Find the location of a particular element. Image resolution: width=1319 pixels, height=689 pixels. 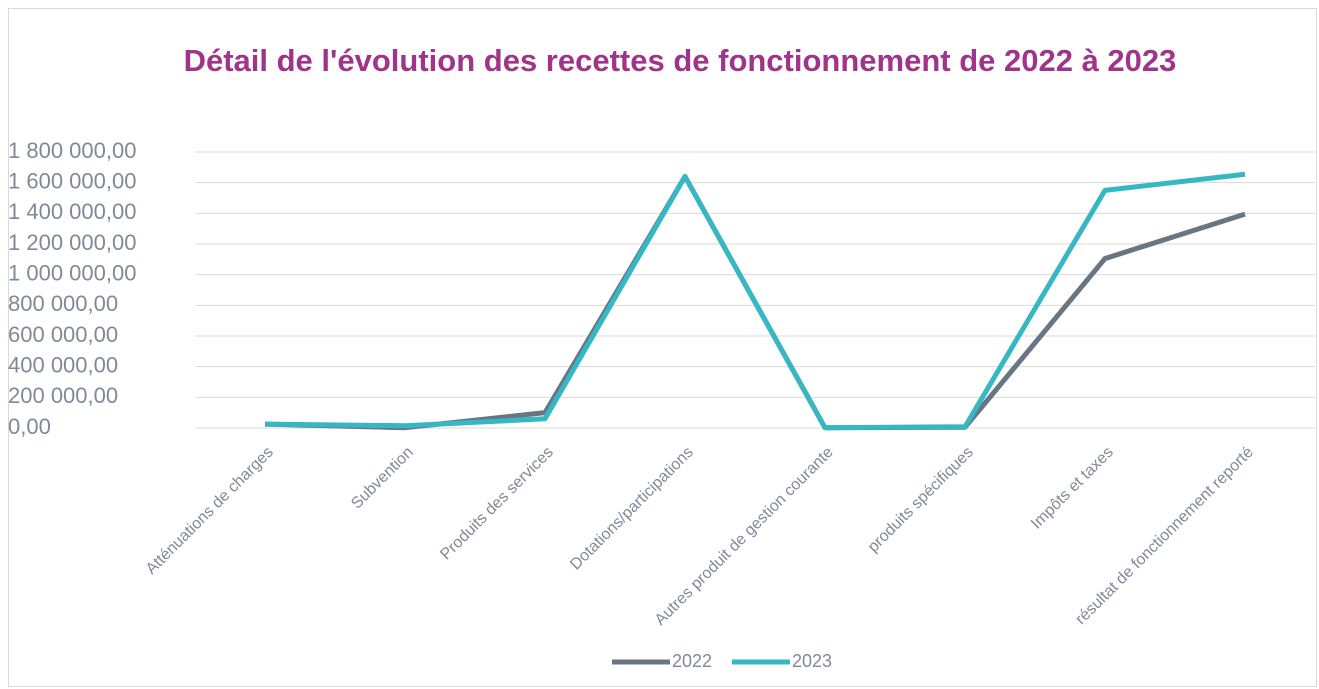

y-tick-label: 1 400 000,00 is located at coordinates (72, 211).